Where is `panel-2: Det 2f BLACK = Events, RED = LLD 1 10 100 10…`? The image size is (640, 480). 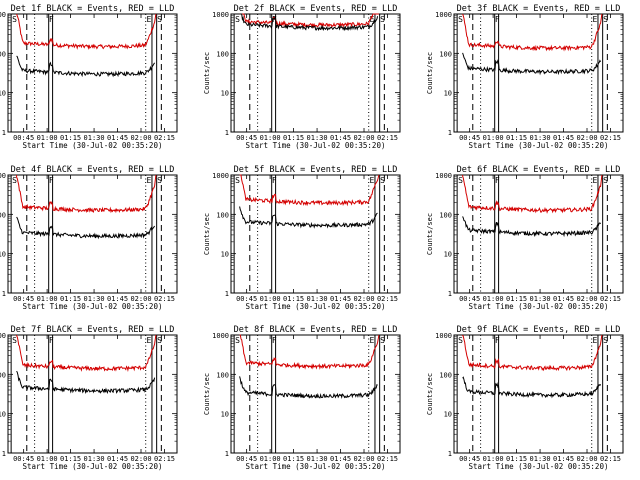 panel-2: Det 2f BLACK = Events, RED = LLD 1 10 100 10… is located at coordinates (302, 77).